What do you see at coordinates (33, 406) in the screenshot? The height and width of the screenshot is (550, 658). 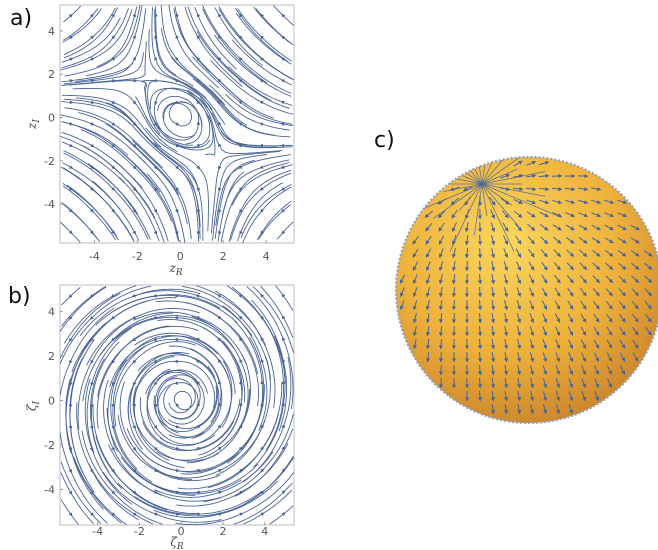 I see `panel-b-y-axis-label: ζI` at bounding box center [33, 406].